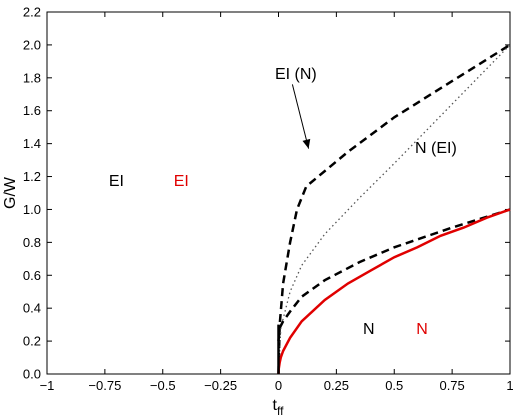  I want to click on series-3-line, so click(394, 275).